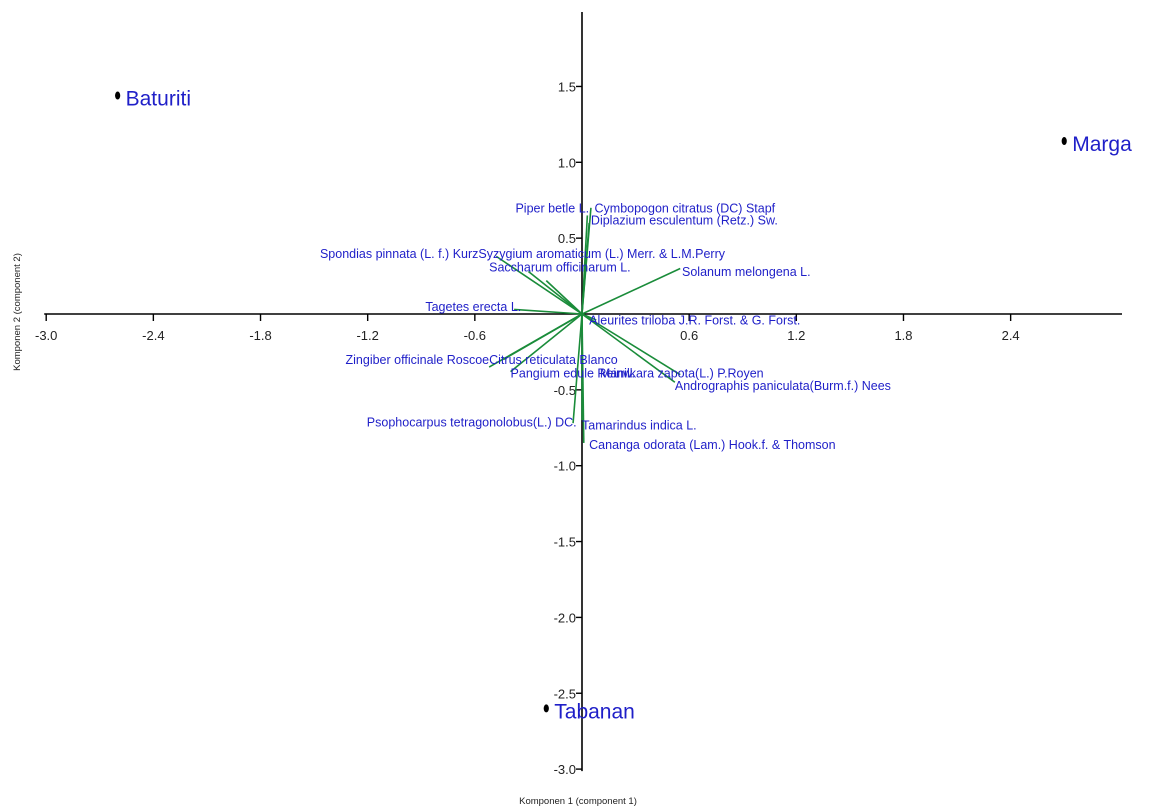 The image size is (1161, 812). Describe the element at coordinates (475, 335) in the screenshot. I see `x-tick-label: -0.6` at that location.